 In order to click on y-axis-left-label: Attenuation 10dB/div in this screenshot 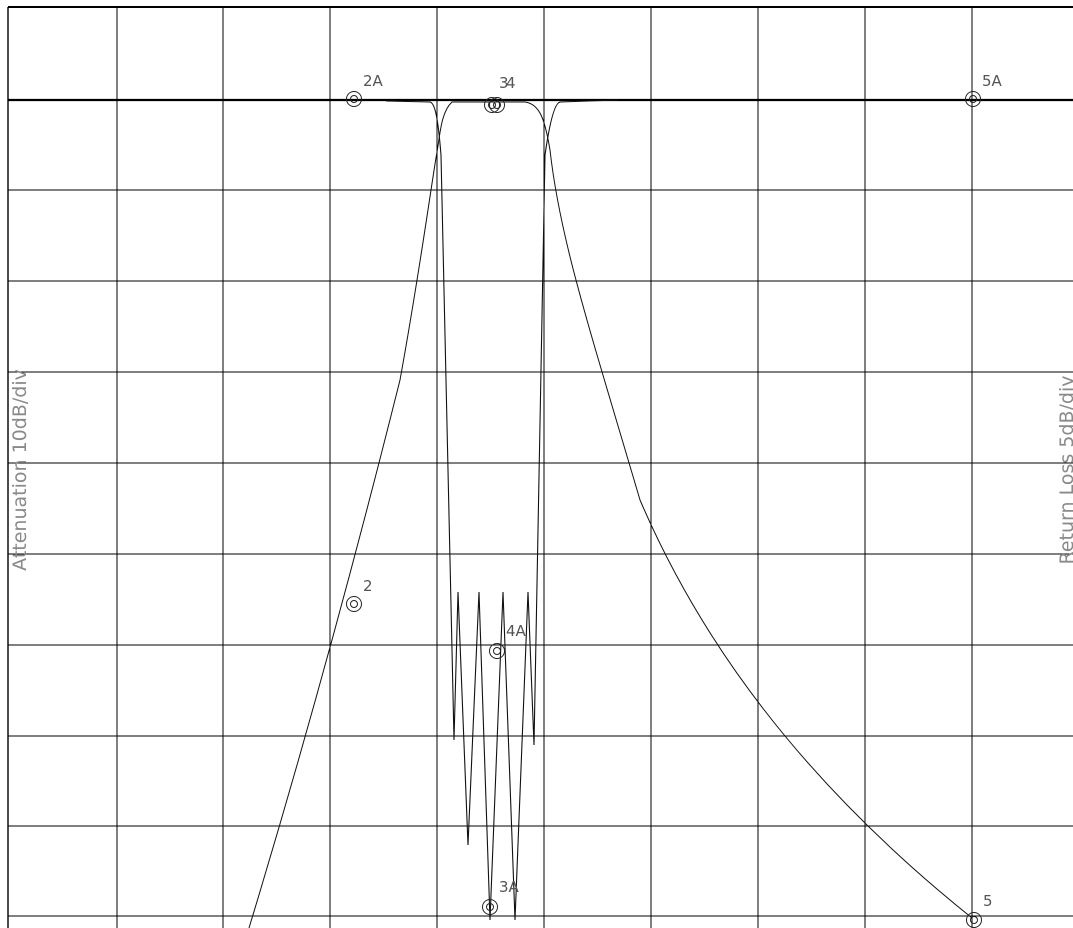, I will do `click(20, 470)`.